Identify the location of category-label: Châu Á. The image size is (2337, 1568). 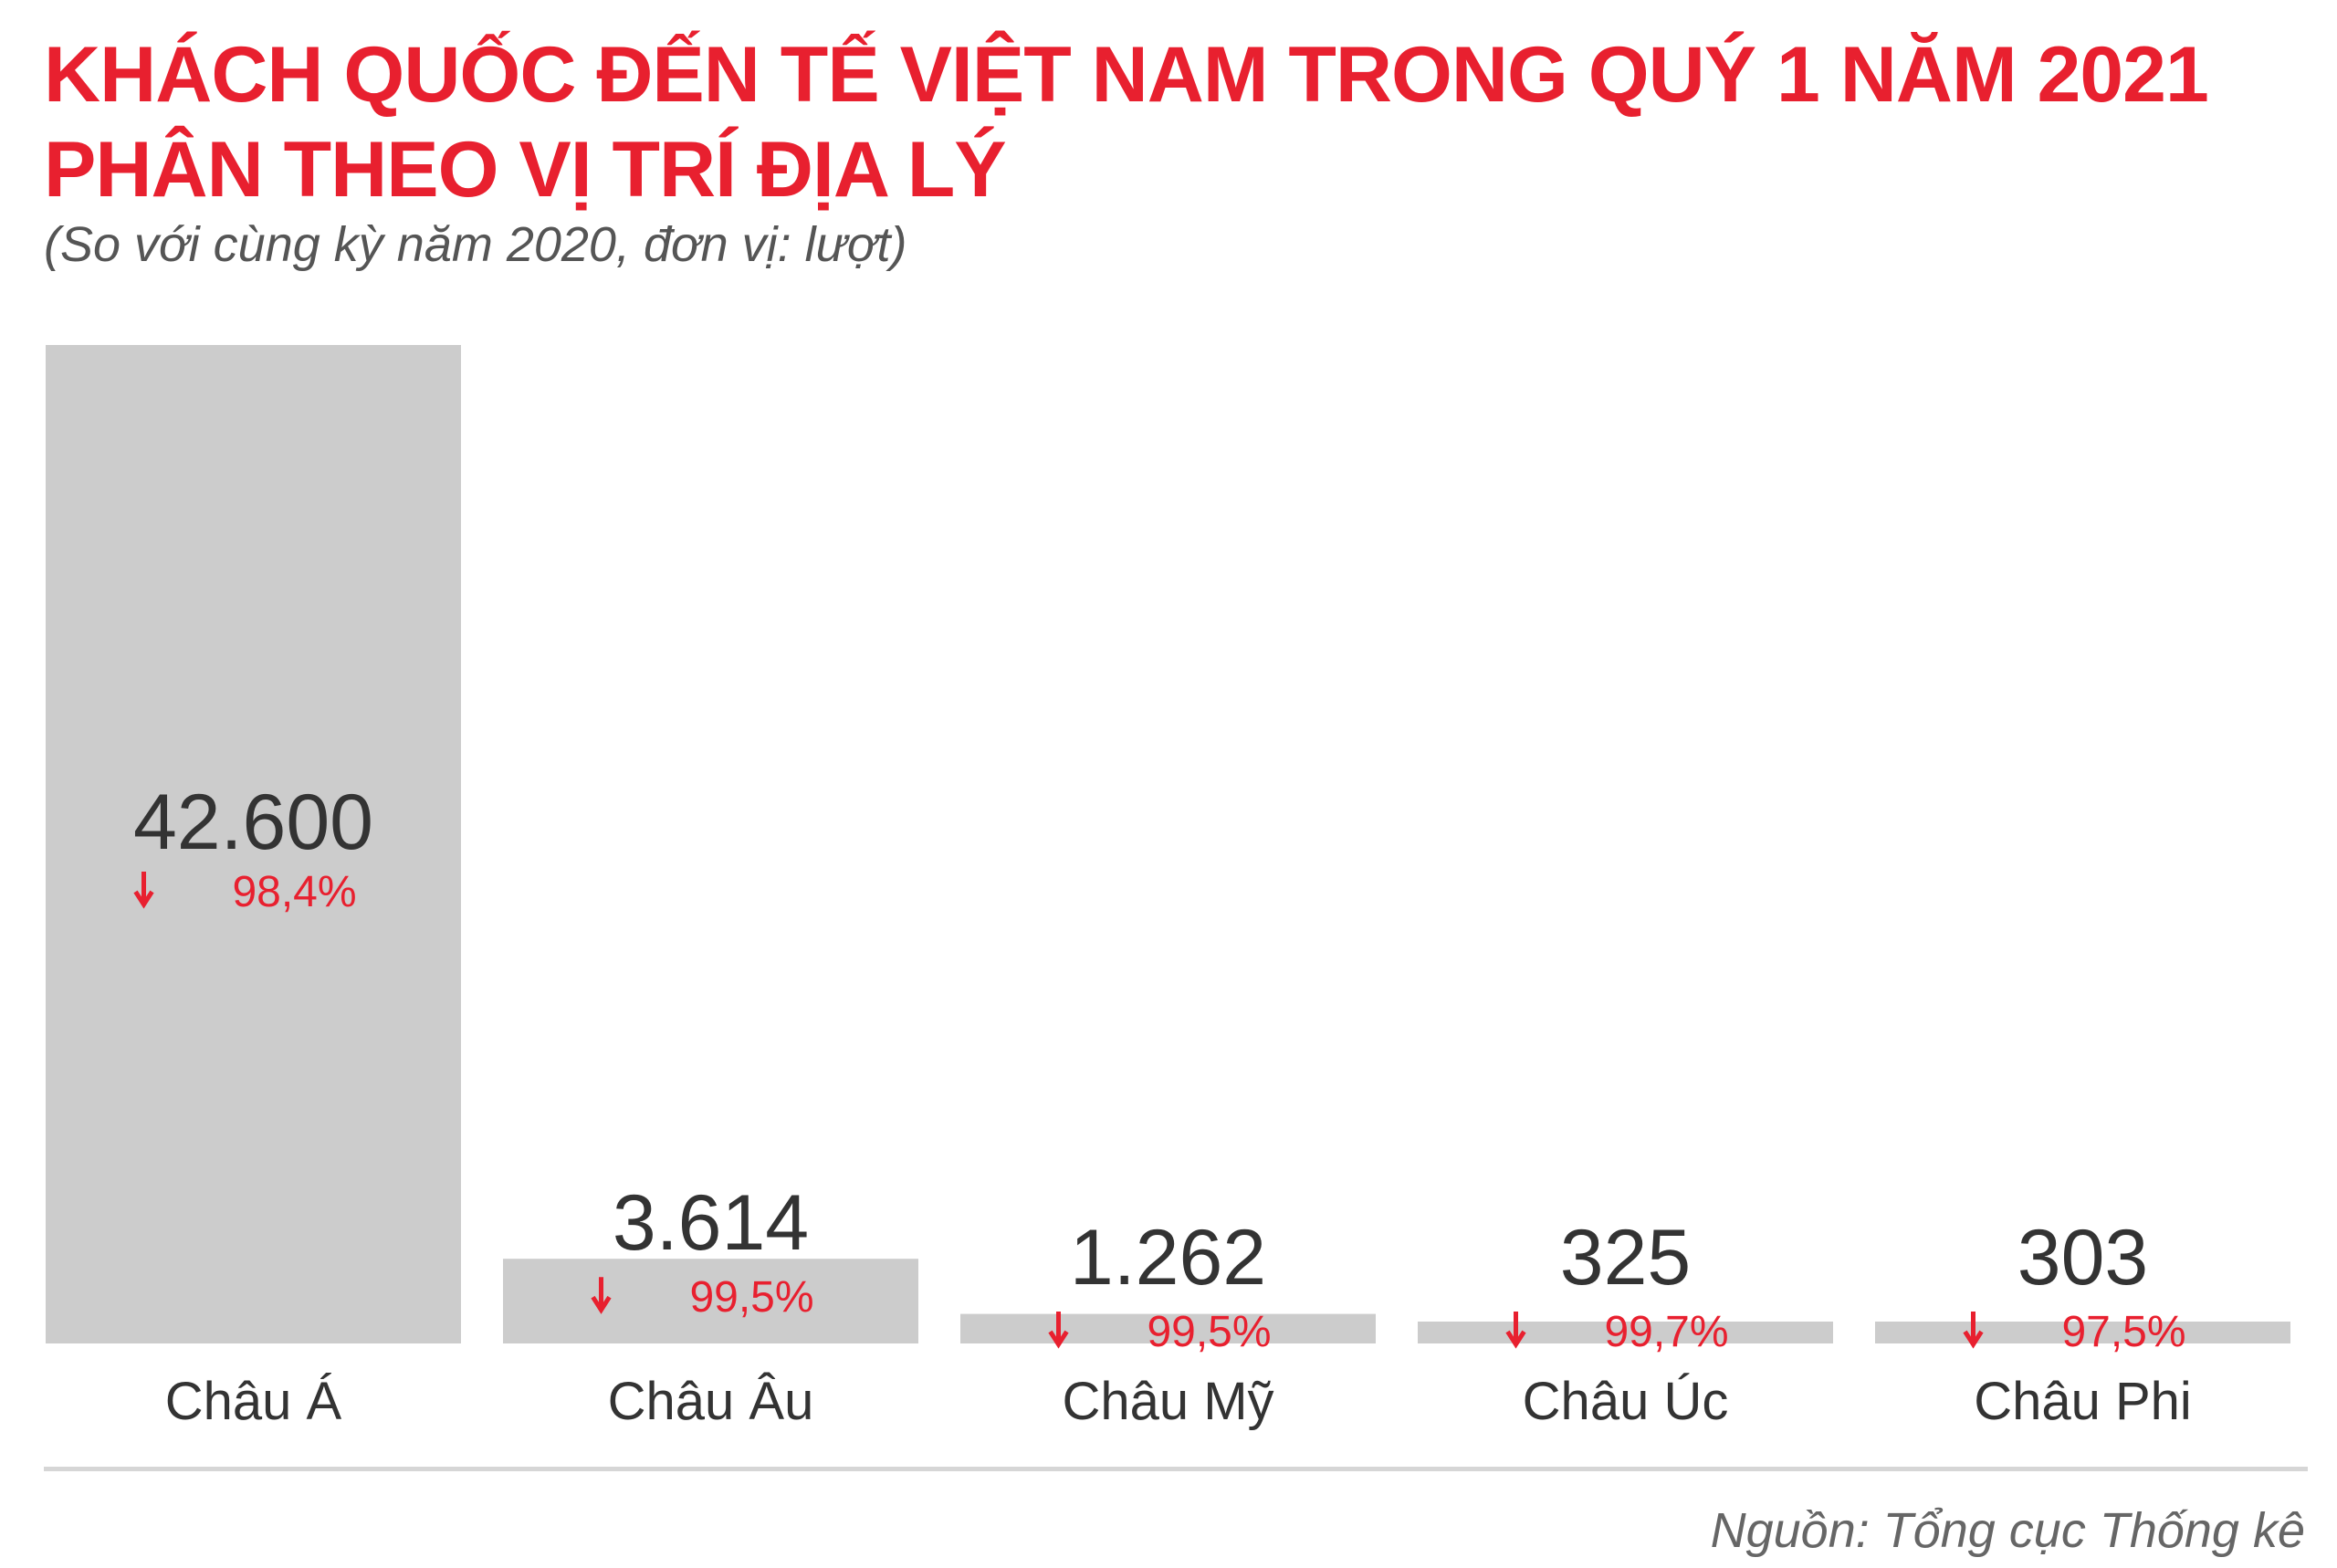
(253, 1401).